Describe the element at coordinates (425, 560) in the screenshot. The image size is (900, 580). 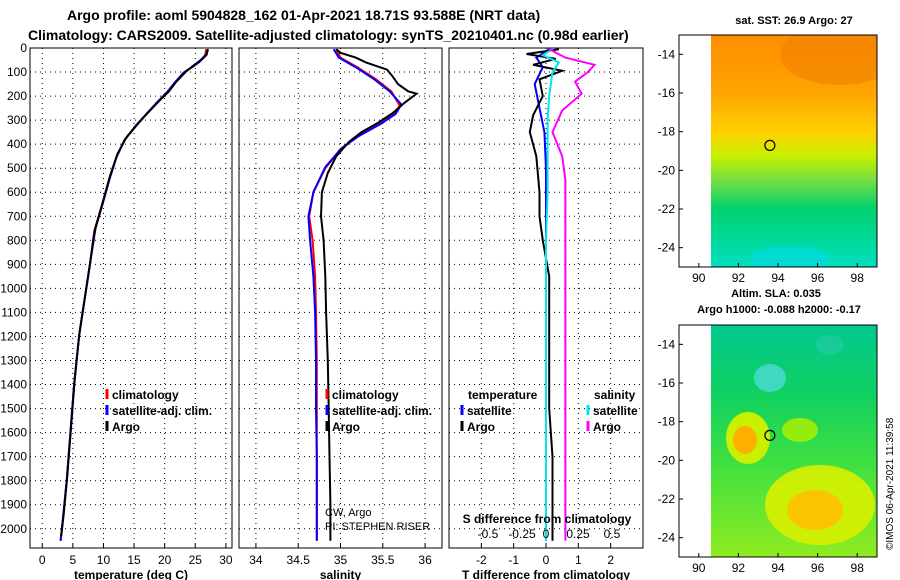
I see `x-tick-label: 36` at that location.